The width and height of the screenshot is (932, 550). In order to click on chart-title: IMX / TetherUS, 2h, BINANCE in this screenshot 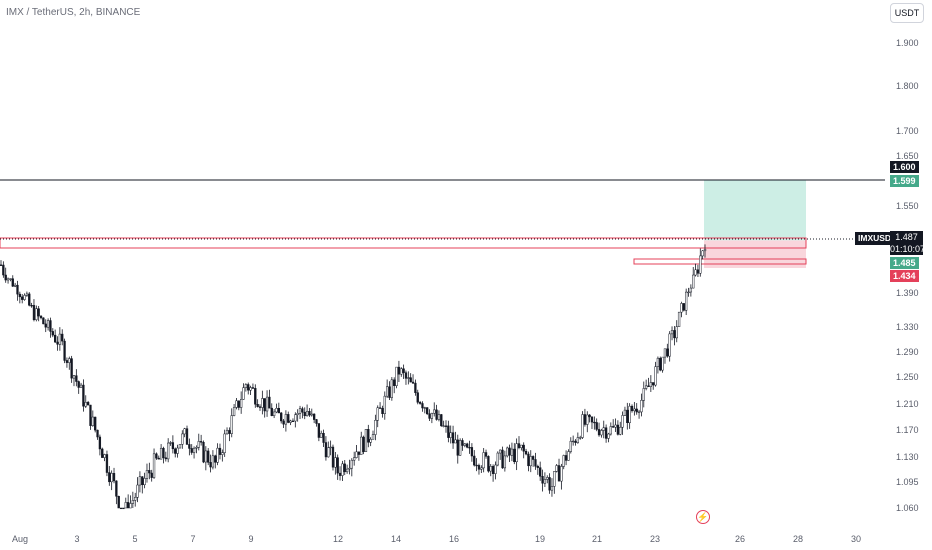, I will do `click(73, 12)`.